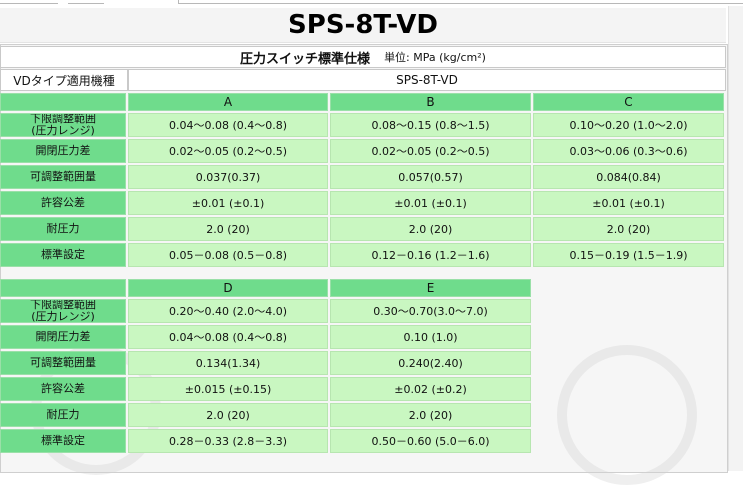 This screenshot has width=743, height=485. Describe the element at coordinates (435, 57) in the screenshot. I see `unit-text: 単位: MPa (kg/cm²)` at that location.